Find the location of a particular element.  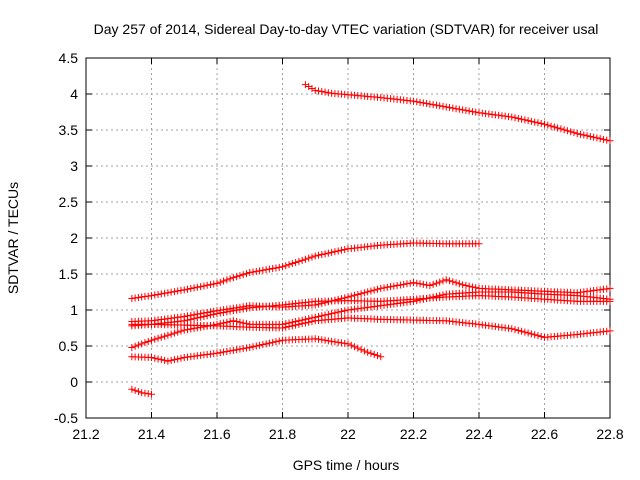

x-tick-label: 22.4 is located at coordinates (478, 434).